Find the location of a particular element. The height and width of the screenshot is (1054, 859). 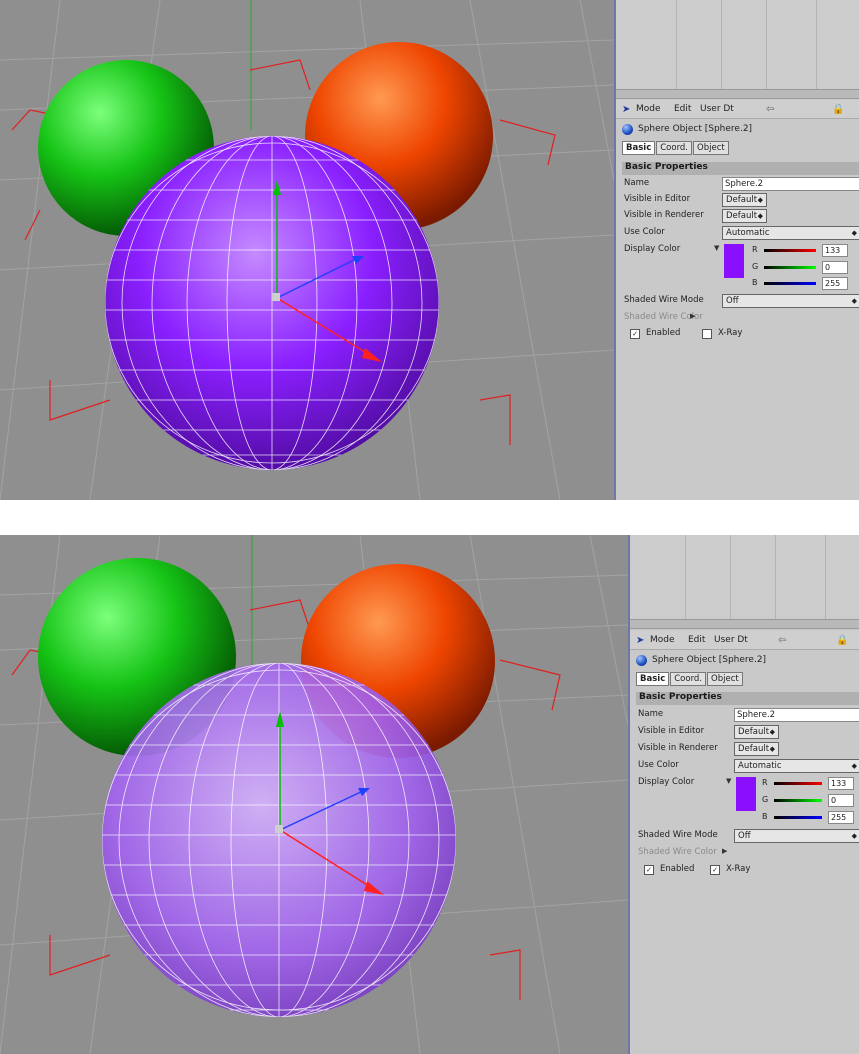

xray-checkbox: ✓ is located at coordinates (715, 870).